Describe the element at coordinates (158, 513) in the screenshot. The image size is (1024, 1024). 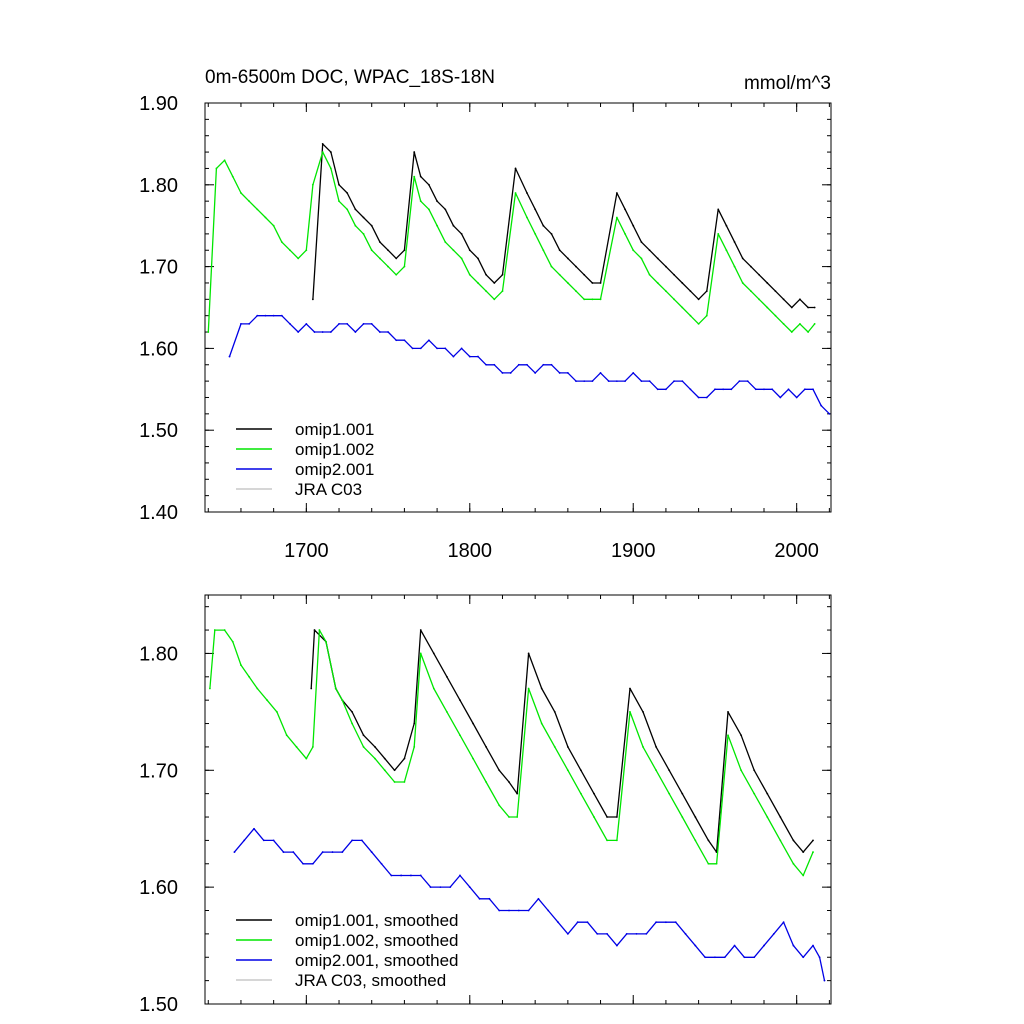
I see `y-tick-label: 1.40` at that location.